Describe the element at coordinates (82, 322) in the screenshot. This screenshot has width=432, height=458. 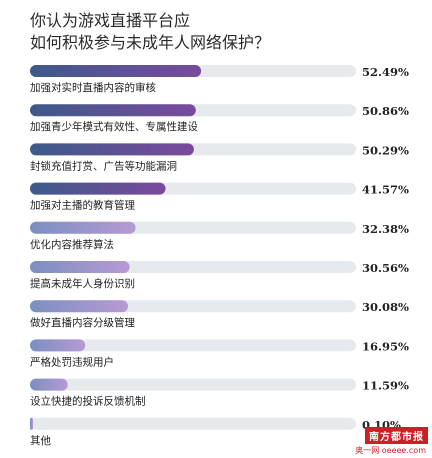
I see `category-label: 做好直播内容分级管理` at that location.